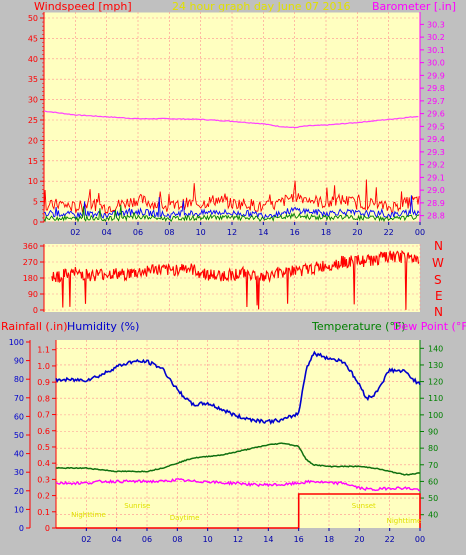 The image size is (466, 555). What do you see at coordinates (436, 165) in the screenshot?
I see `baro-axis-tick-label: 29.2` at bounding box center [436, 165].